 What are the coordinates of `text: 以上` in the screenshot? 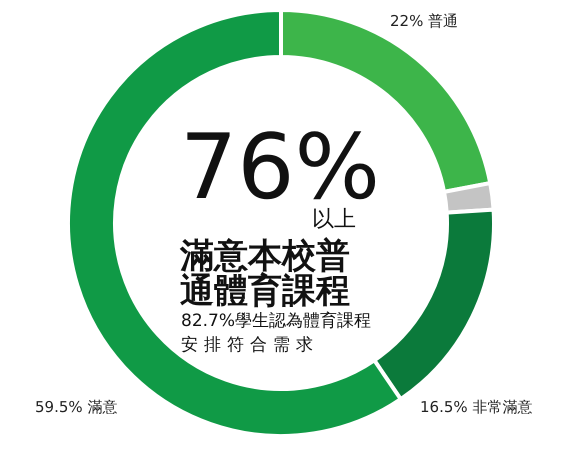 It's located at (334, 219).